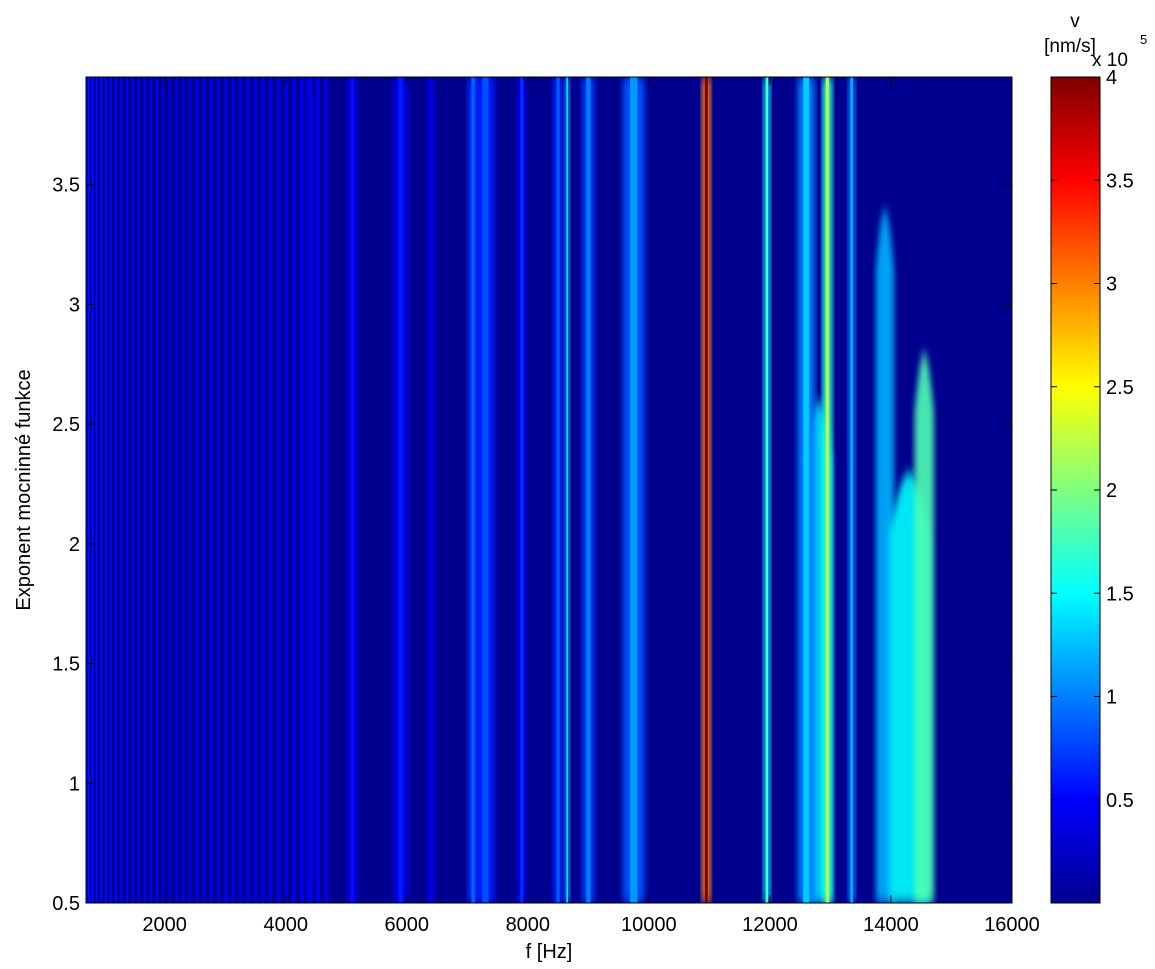 The width and height of the screenshot is (1155, 969). Describe the element at coordinates (549, 952) in the screenshot. I see `x-axis-label: f [Hz]` at that location.